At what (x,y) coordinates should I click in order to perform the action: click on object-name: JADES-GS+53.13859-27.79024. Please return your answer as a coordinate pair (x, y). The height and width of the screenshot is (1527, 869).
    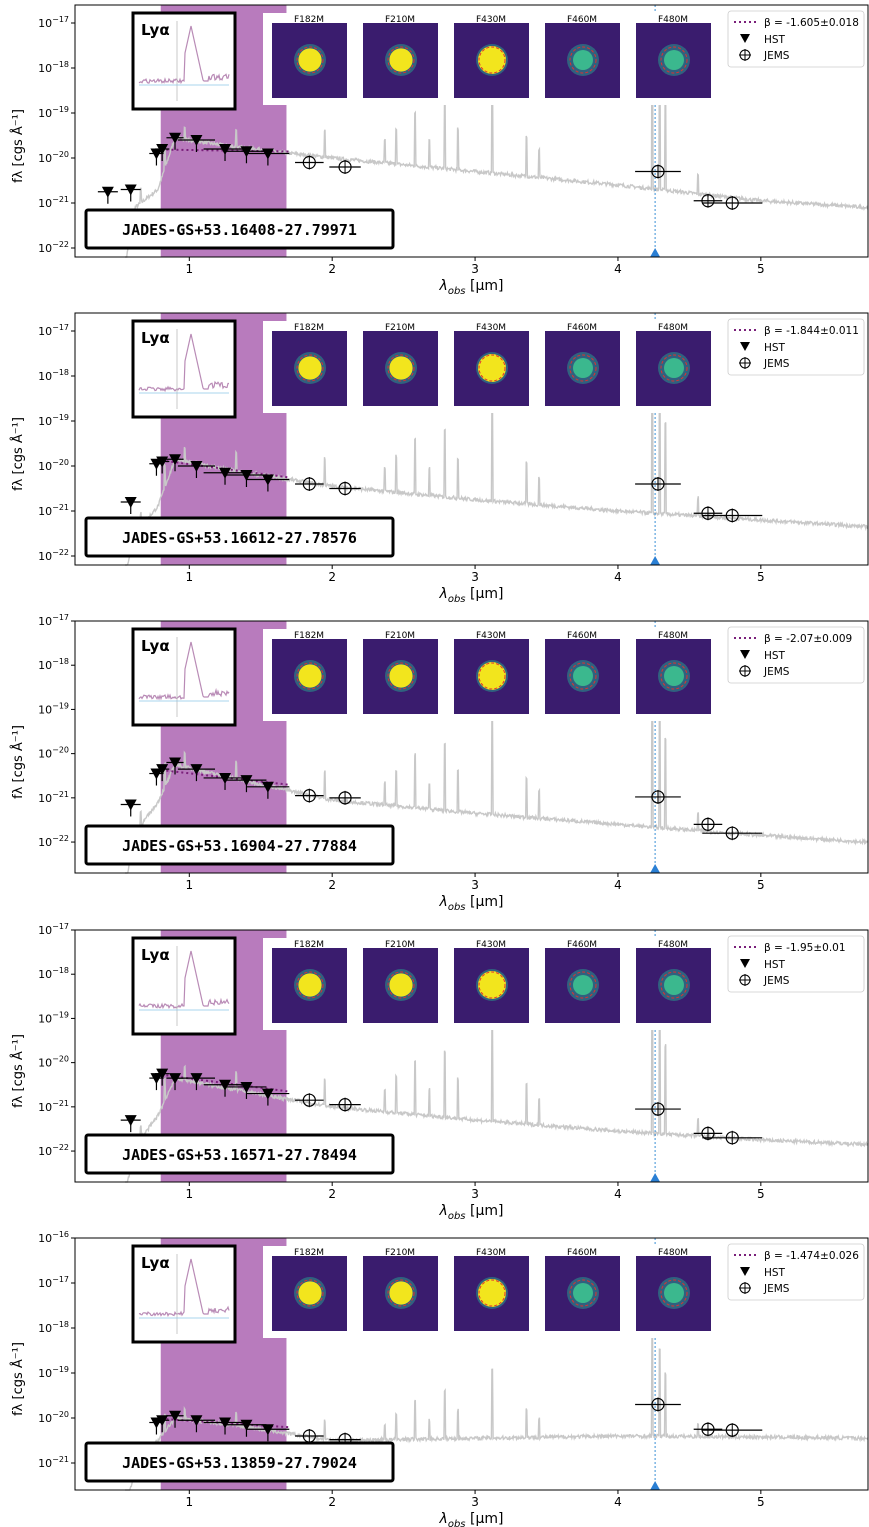
    Looking at the image, I should click on (239, 1463).